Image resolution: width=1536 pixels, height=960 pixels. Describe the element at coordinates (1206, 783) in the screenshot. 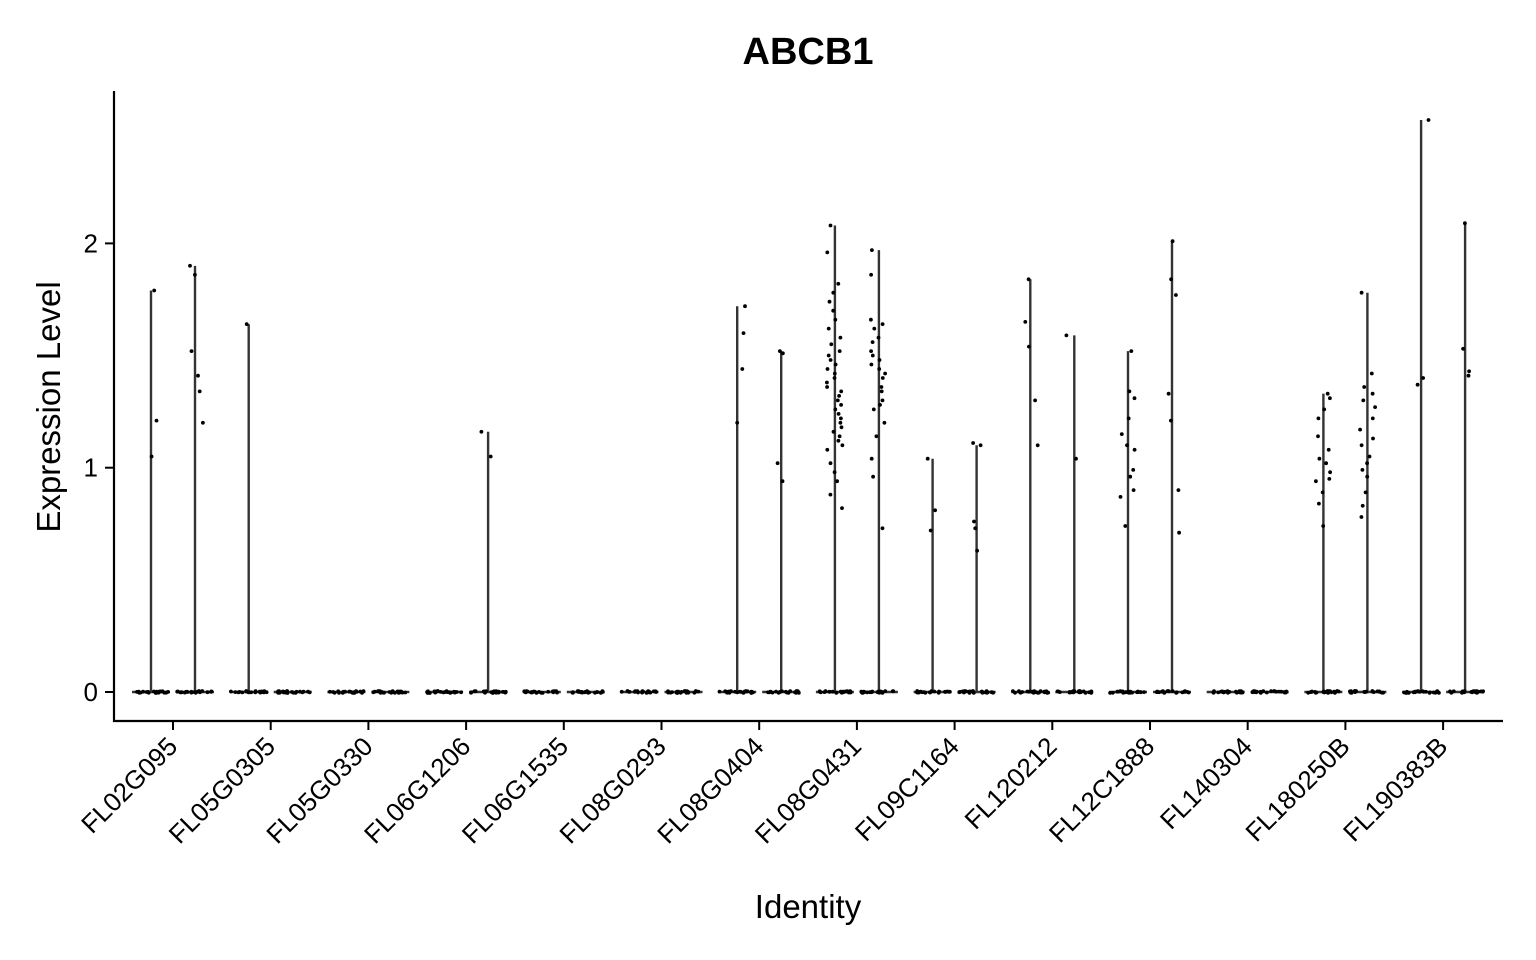

I see `x-tick-label: FL140304` at that location.